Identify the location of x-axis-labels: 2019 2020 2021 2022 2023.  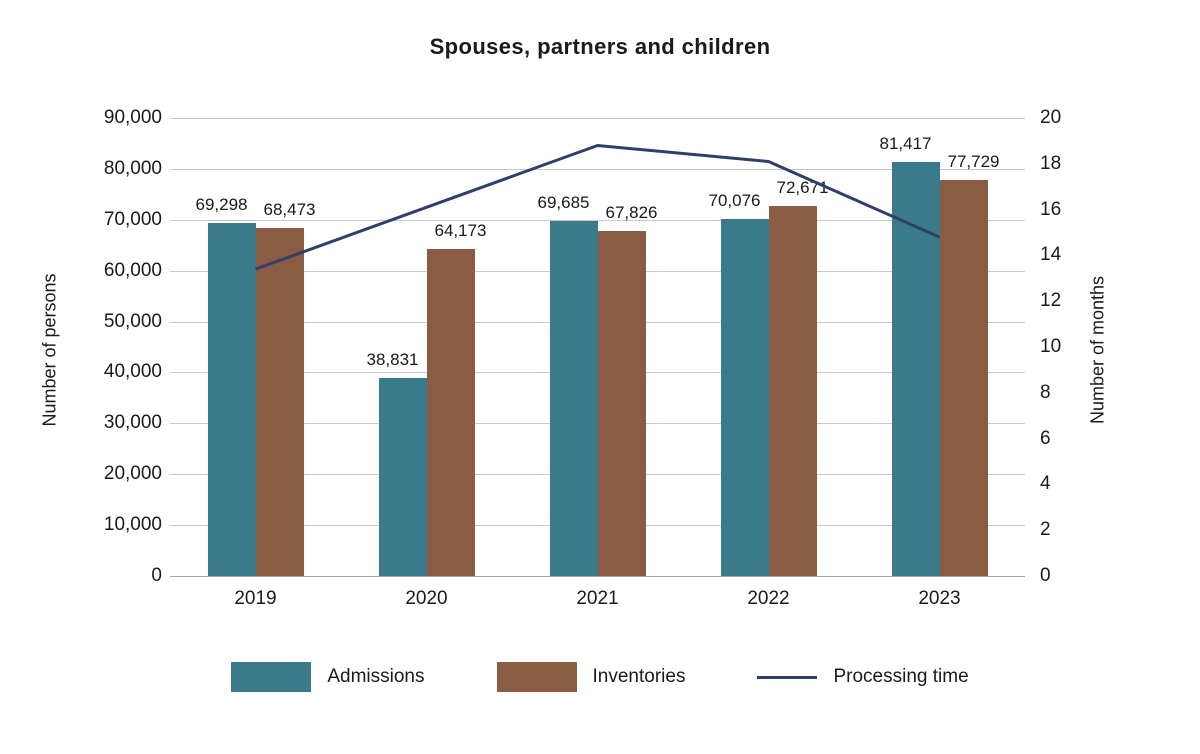
(597, 603).